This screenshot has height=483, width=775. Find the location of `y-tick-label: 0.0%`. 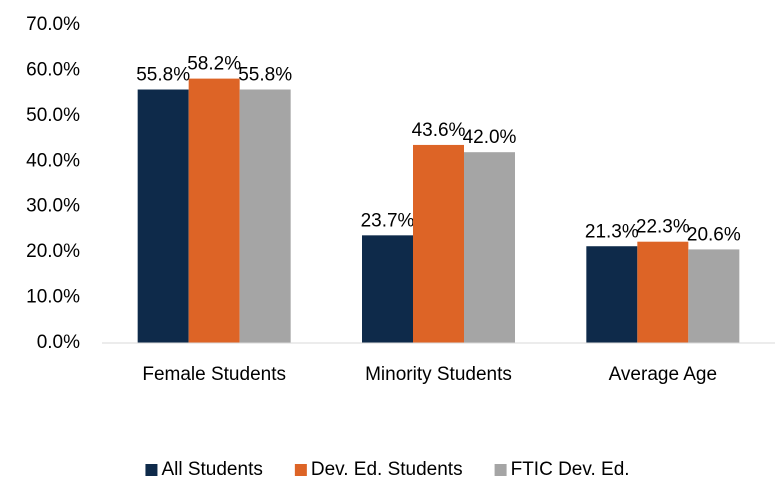

y-tick-label: 0.0% is located at coordinates (58, 342).